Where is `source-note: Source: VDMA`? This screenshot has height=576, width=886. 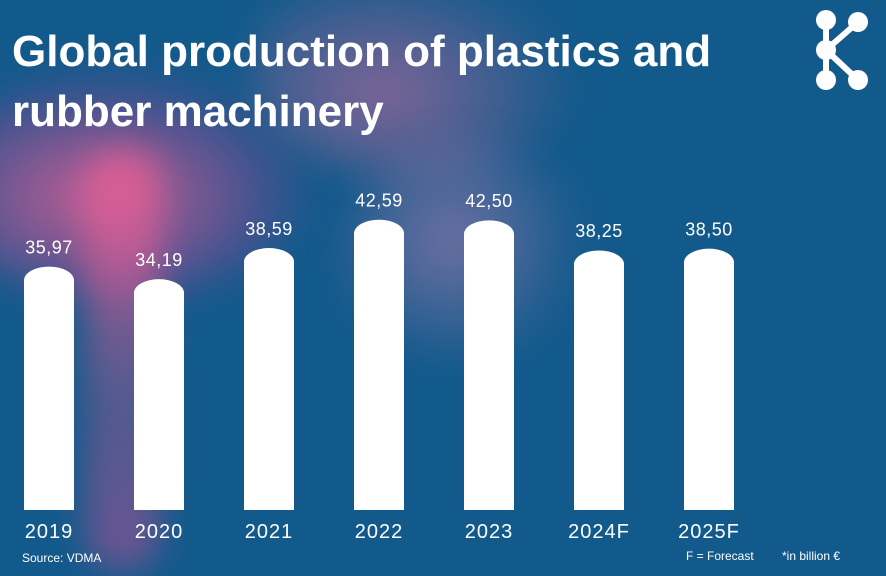 source-note: Source: VDMA is located at coordinates (62, 558).